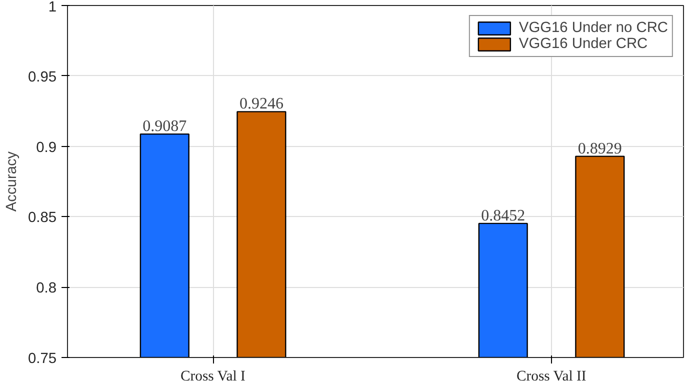 The image size is (685, 387). I want to click on y-tick-label: 1, so click(52, 8).